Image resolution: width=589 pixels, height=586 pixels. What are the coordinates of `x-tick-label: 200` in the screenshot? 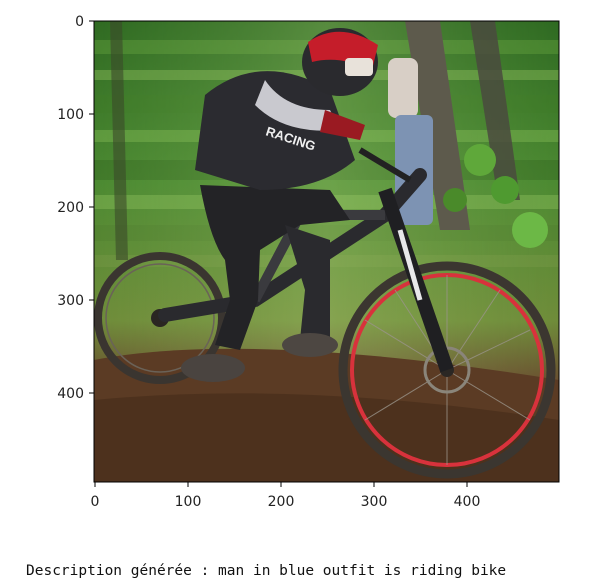 It's located at (281, 502).